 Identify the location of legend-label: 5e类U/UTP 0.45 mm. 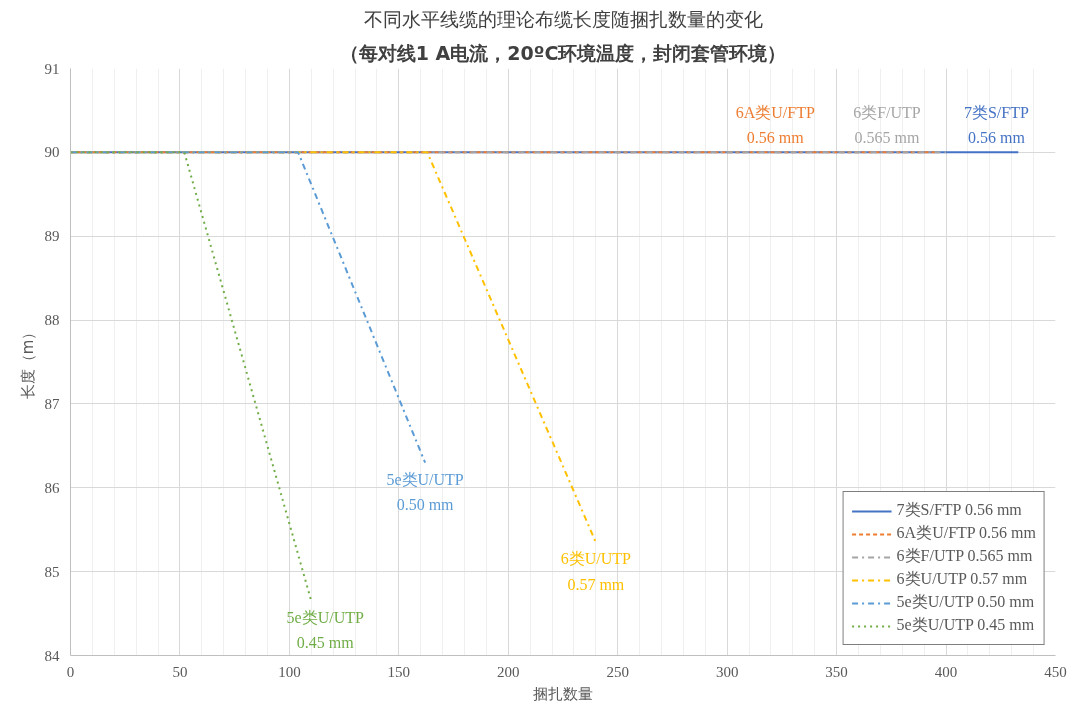
(965, 625).